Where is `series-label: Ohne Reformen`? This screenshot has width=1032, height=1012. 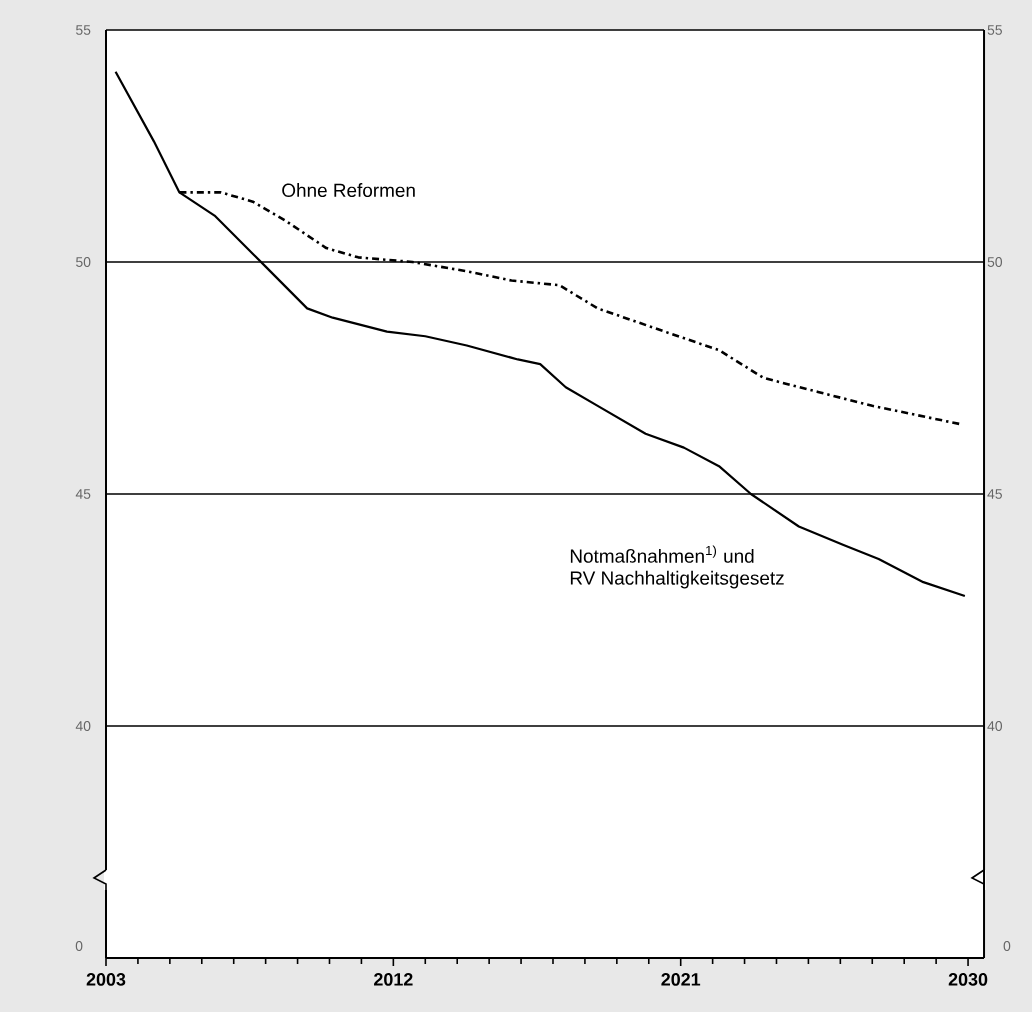
series-label: Ohne Reformen is located at coordinates (348, 190).